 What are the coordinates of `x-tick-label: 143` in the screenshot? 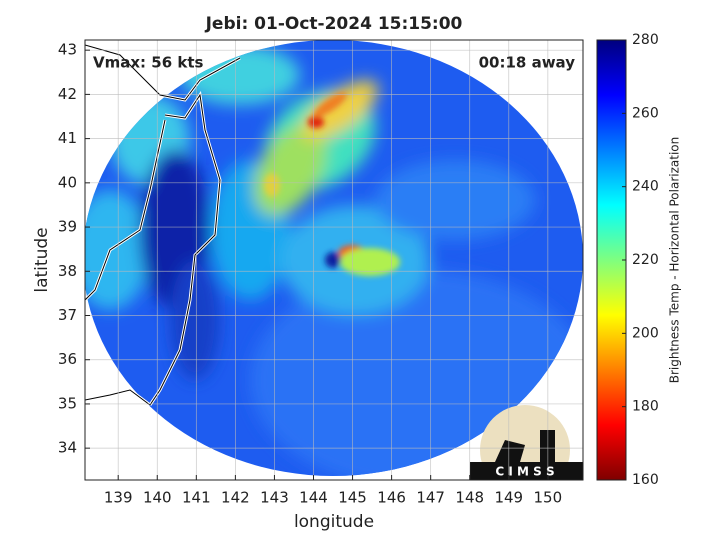 It's located at (274, 498).